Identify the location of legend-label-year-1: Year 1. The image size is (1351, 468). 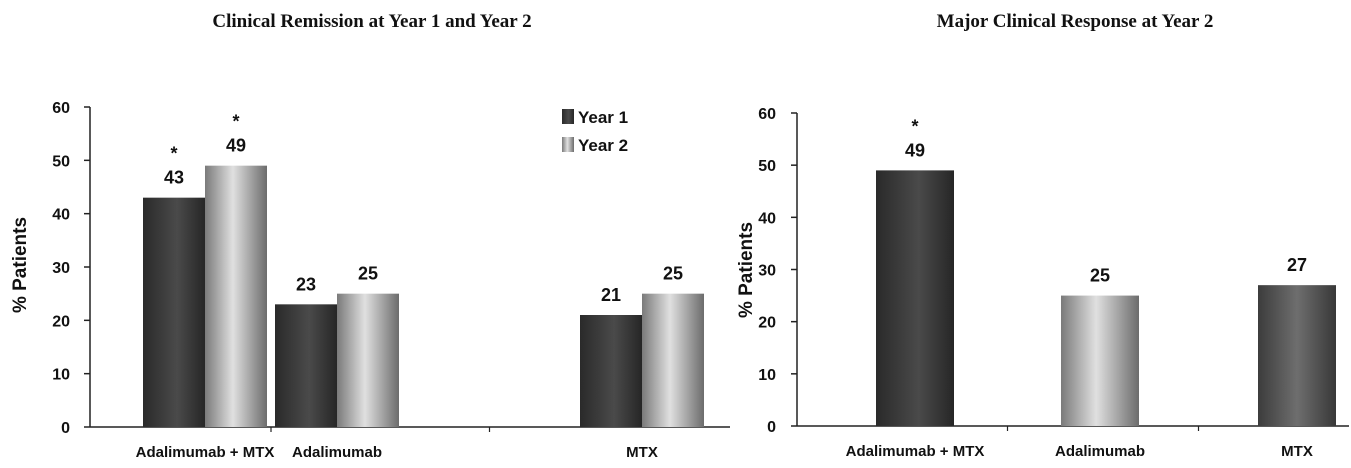
(603, 117).